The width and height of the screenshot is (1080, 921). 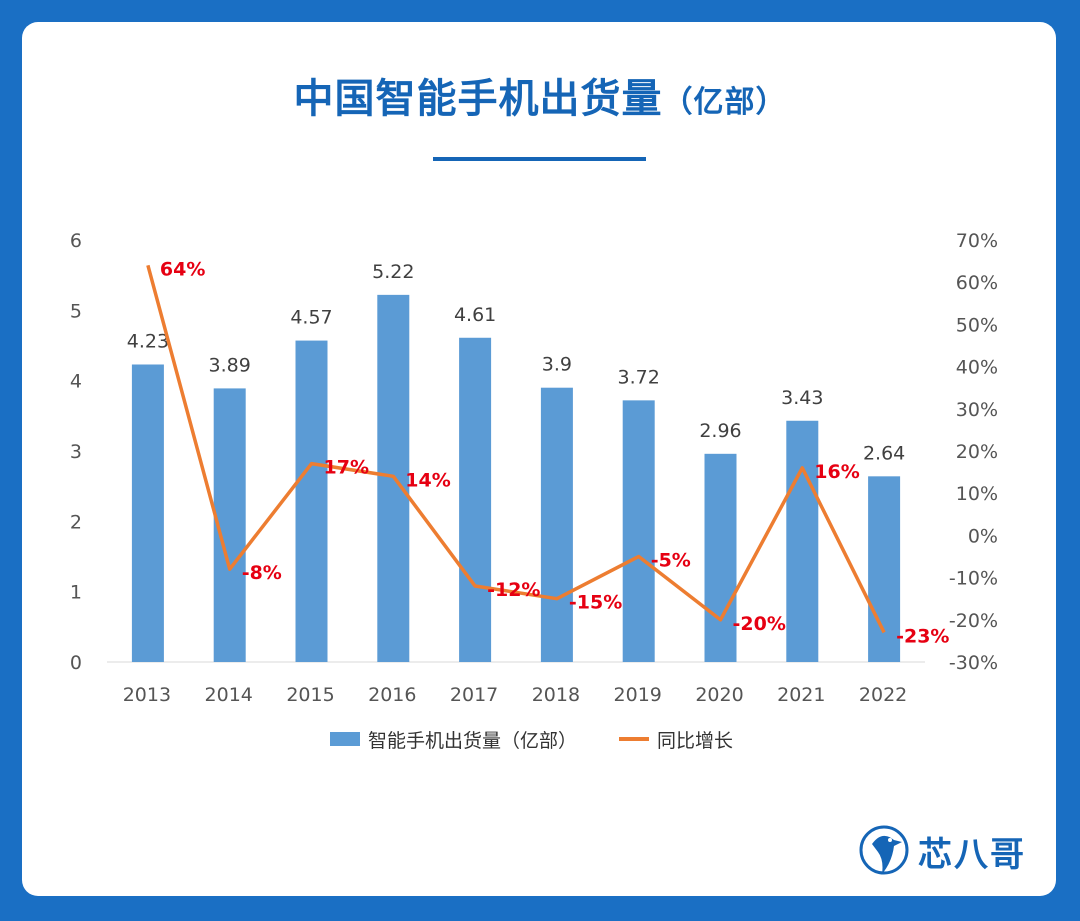 I want to click on bar-value-label: 4.57, so click(x=311, y=318).